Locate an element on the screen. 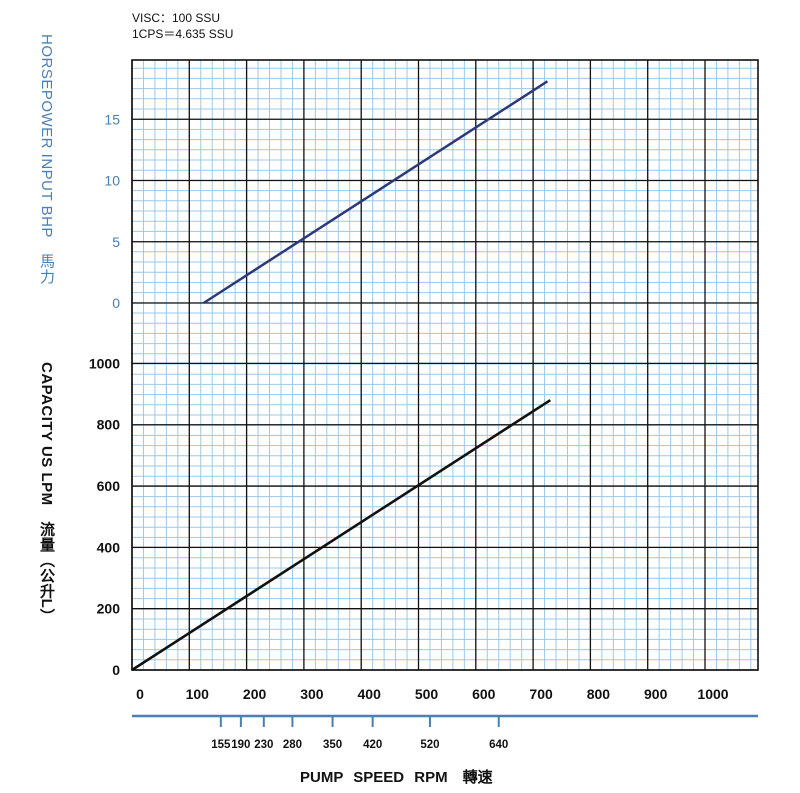 This screenshot has height=793, width=800. capacity-tick-label: 400 is located at coordinates (109, 547).